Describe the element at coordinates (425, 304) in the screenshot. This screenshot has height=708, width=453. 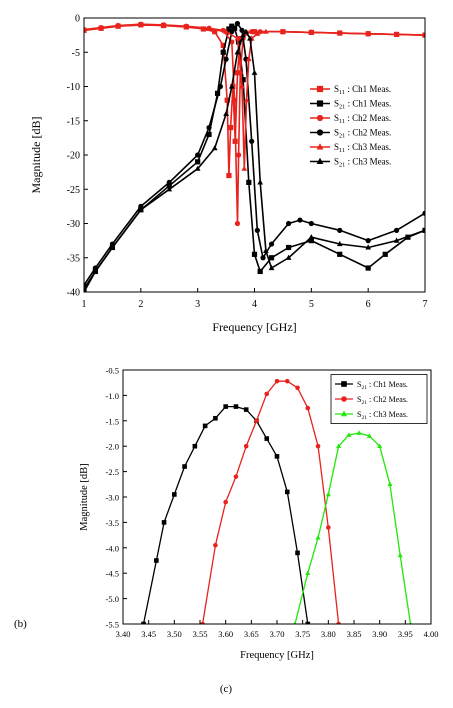
I see `x-tick-label-1-7: 7` at that location.